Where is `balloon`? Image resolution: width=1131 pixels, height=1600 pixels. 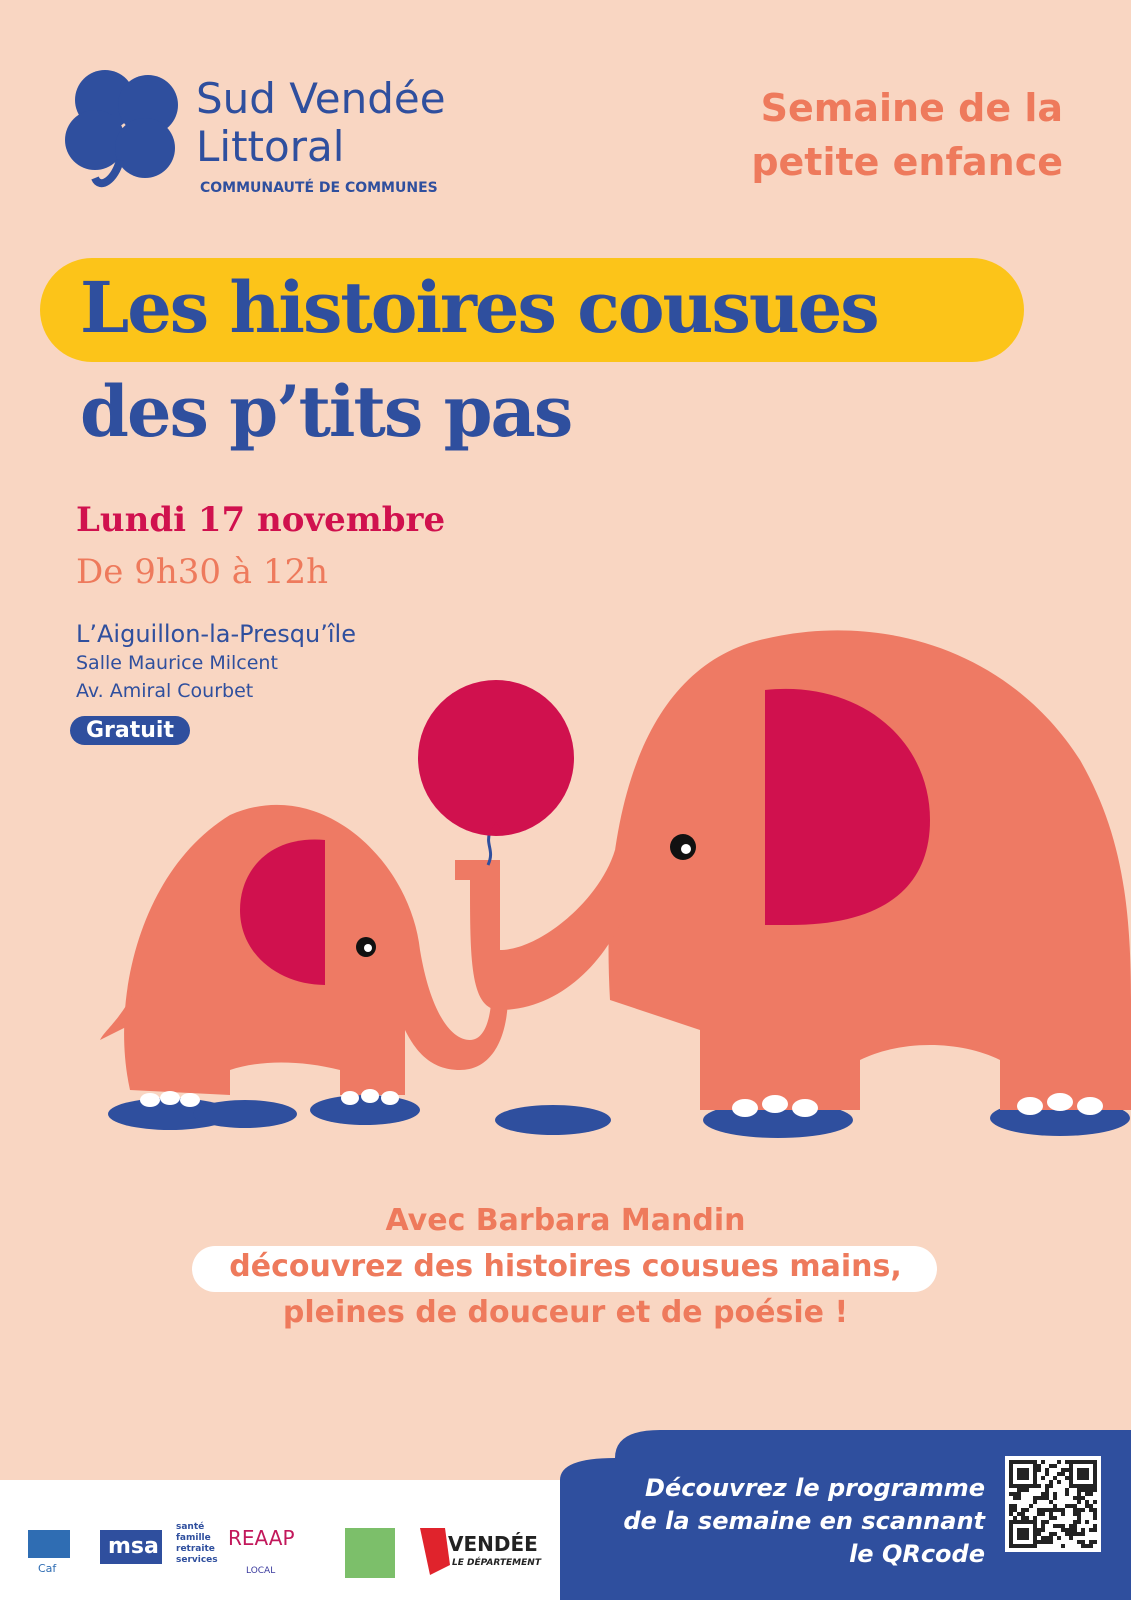
balloon is located at coordinates (496, 758).